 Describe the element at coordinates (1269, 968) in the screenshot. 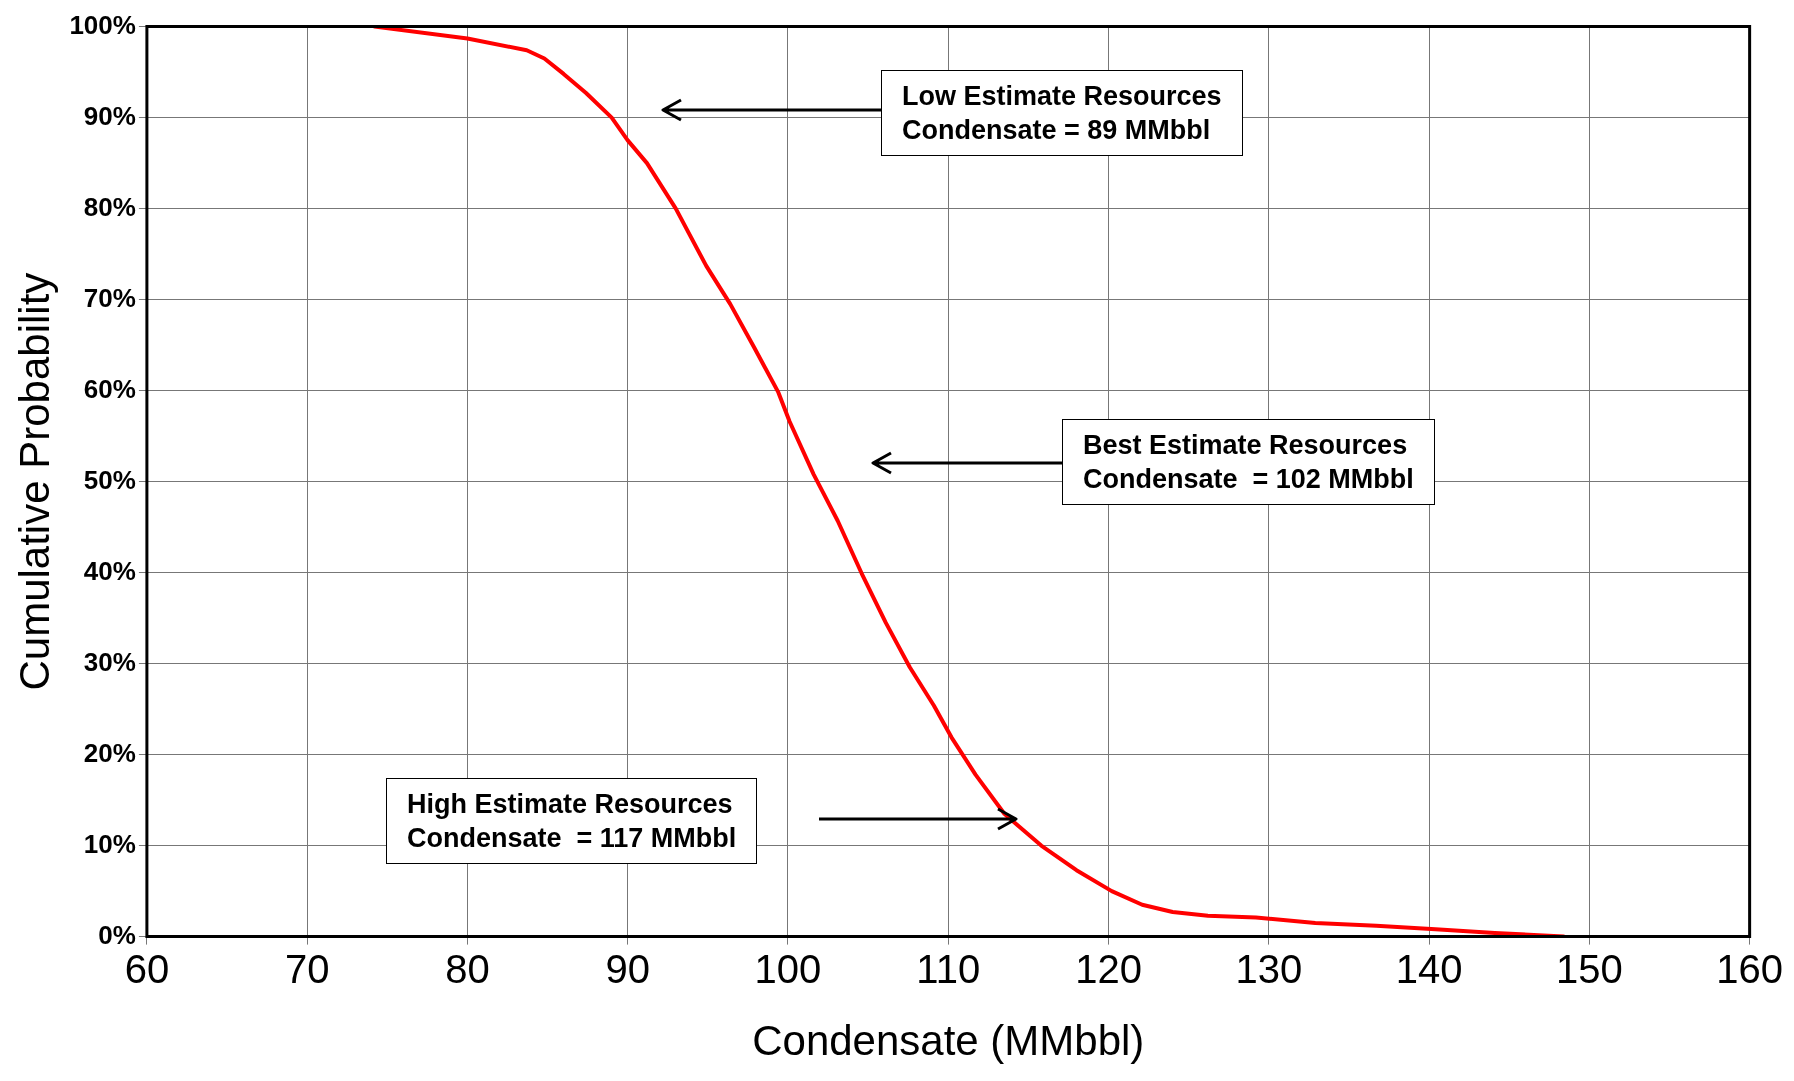

I see `x-tick-label: 130` at that location.